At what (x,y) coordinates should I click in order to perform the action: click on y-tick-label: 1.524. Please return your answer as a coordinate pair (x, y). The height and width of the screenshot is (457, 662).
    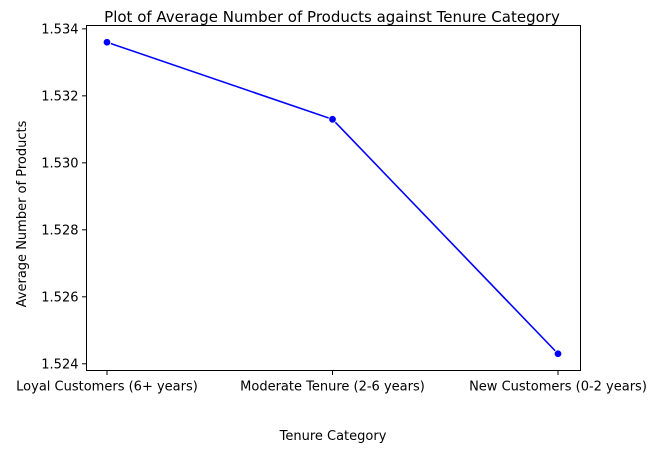
    Looking at the image, I should click on (59, 364).